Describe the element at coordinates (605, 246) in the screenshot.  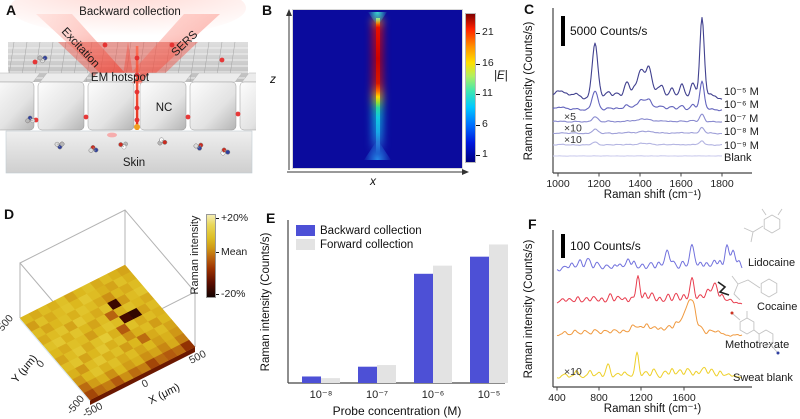
I see `scalebar-label: 100 Counts/s` at that location.